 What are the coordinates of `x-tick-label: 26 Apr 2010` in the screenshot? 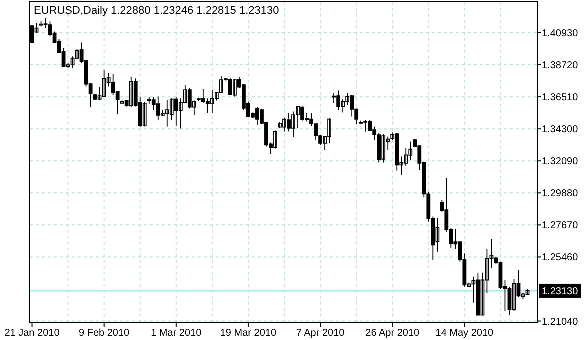 It's located at (393, 333).